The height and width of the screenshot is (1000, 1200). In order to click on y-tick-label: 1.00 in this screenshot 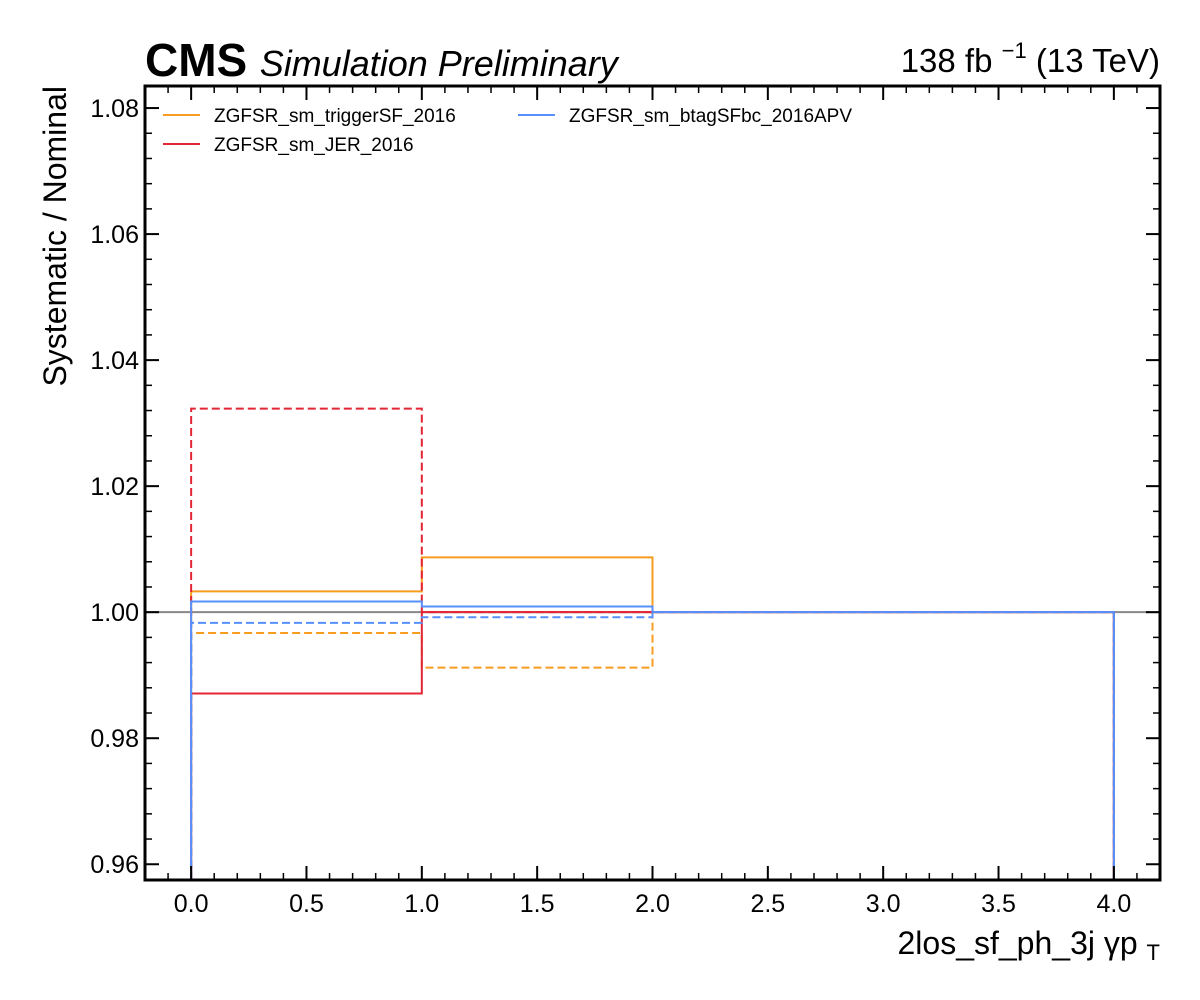, I will do `click(114, 613)`.